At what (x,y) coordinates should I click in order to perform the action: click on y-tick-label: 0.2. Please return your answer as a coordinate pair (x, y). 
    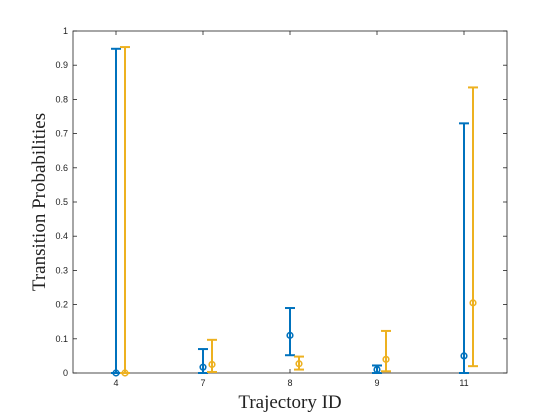
    Looking at the image, I should click on (61, 305).